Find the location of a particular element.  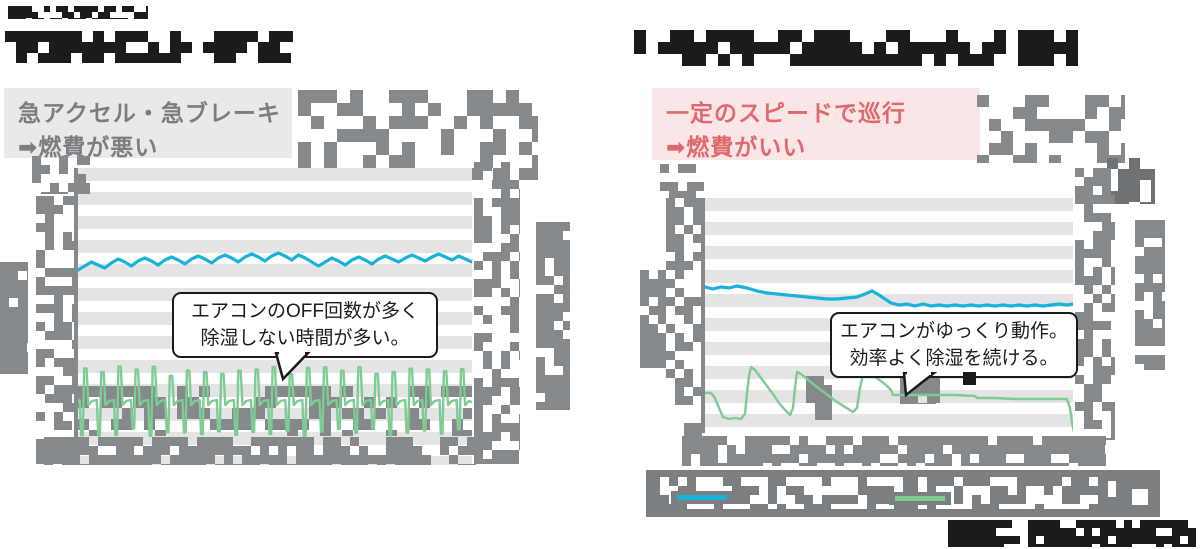

left-callout-line1: エアコンのOFF回数が多く is located at coordinates (305, 311).